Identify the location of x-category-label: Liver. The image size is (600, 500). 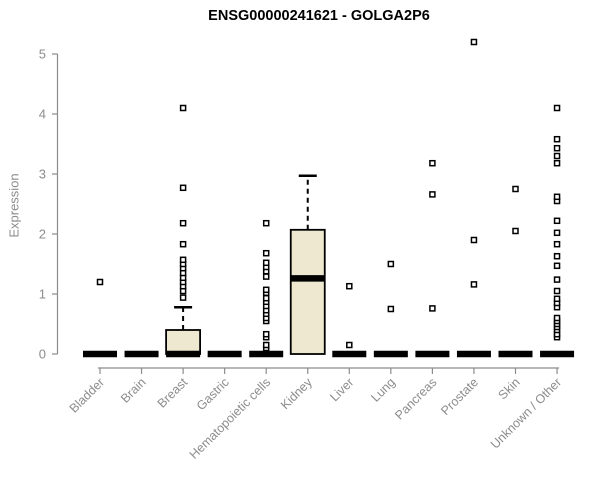
(341, 389).